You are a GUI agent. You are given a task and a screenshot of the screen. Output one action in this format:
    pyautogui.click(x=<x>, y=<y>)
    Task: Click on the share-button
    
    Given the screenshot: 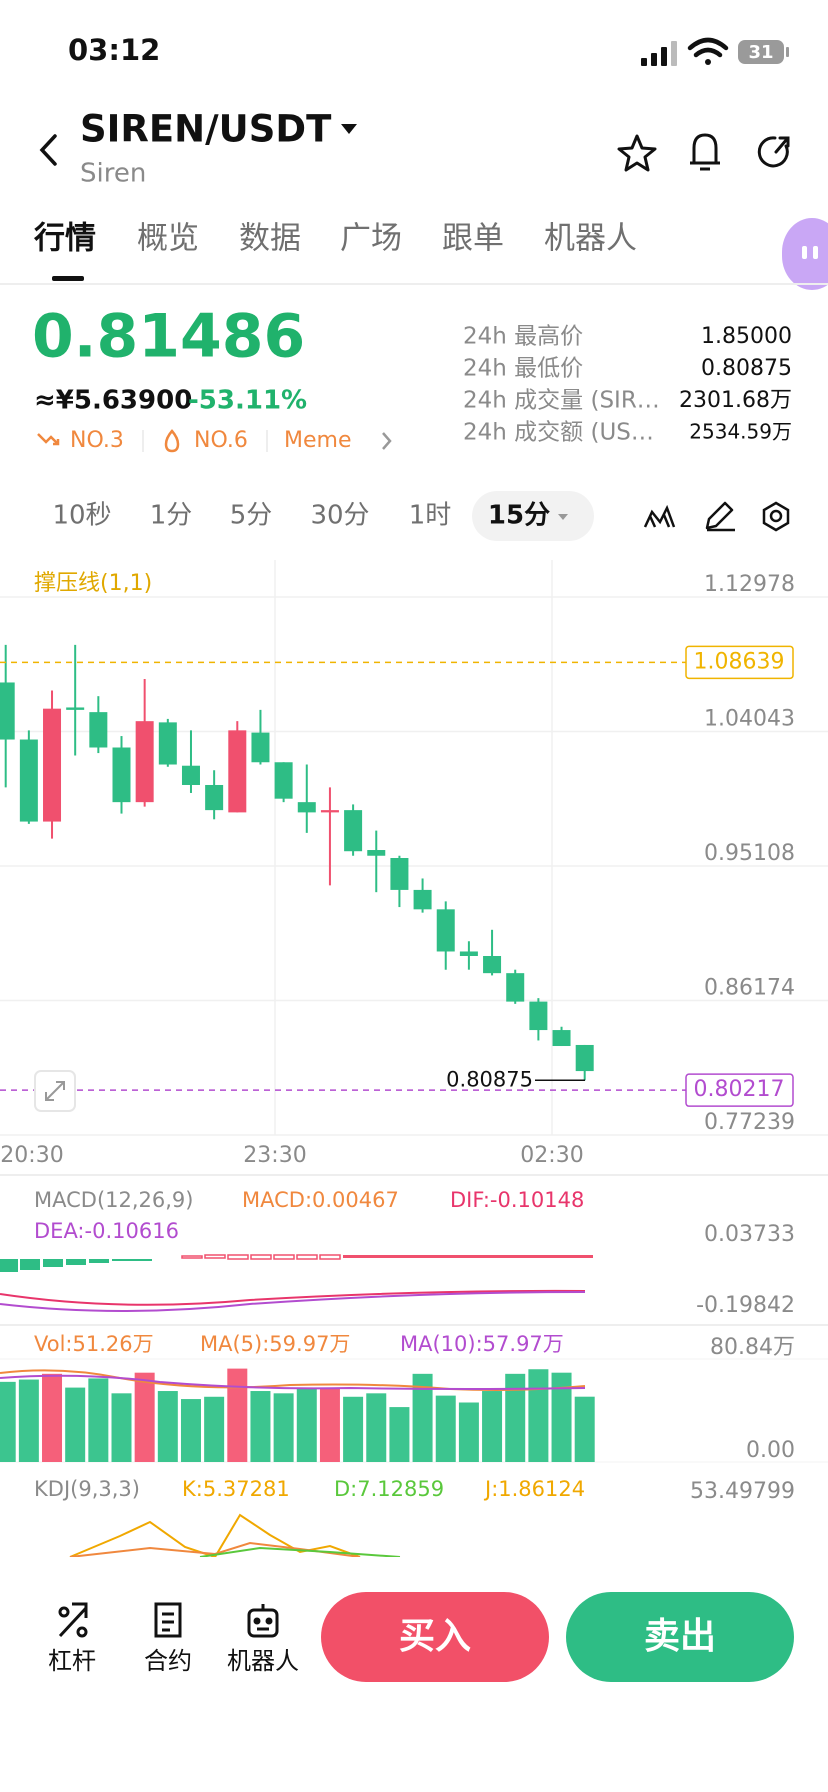 What is the action you would take?
    pyautogui.click(x=773, y=152)
    